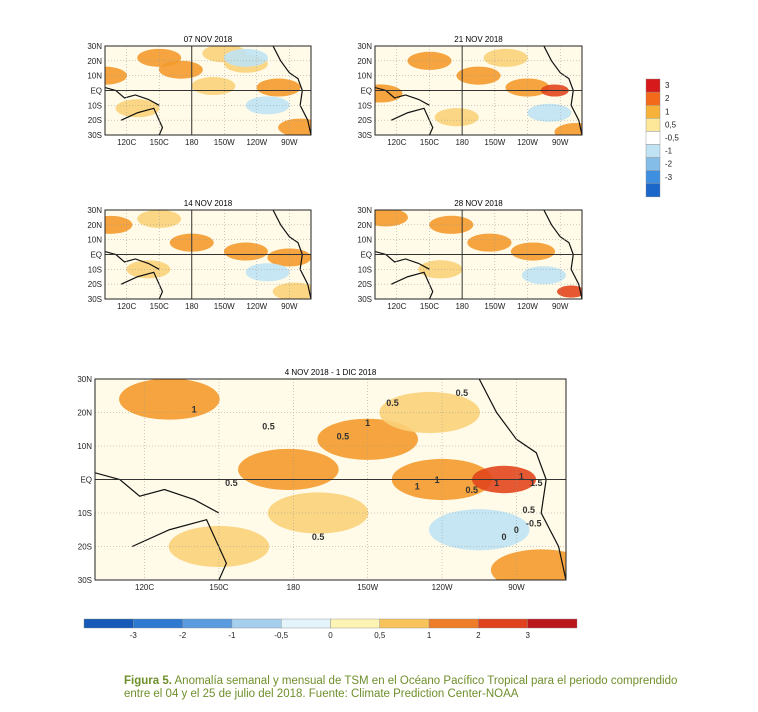  What do you see at coordinates (478, 39) in the screenshot?
I see `map-title: 21 NOV 2018` at bounding box center [478, 39].